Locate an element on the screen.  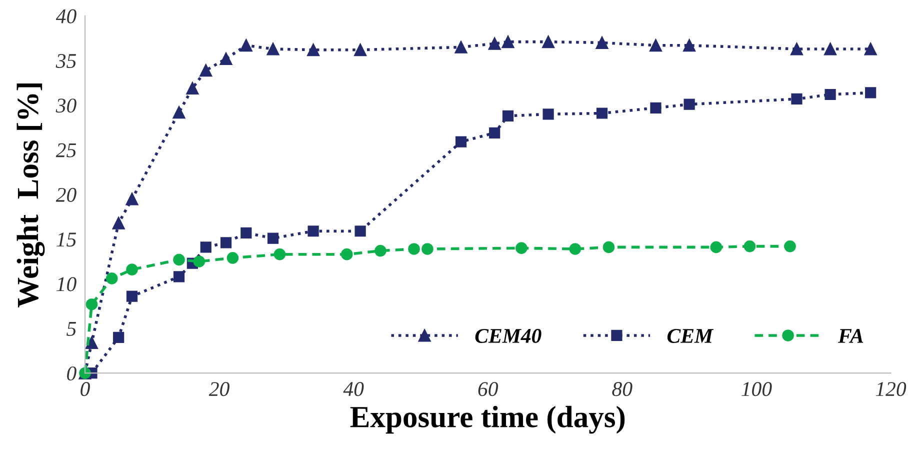
y-tick-label: 25 is located at coordinates (66, 150).